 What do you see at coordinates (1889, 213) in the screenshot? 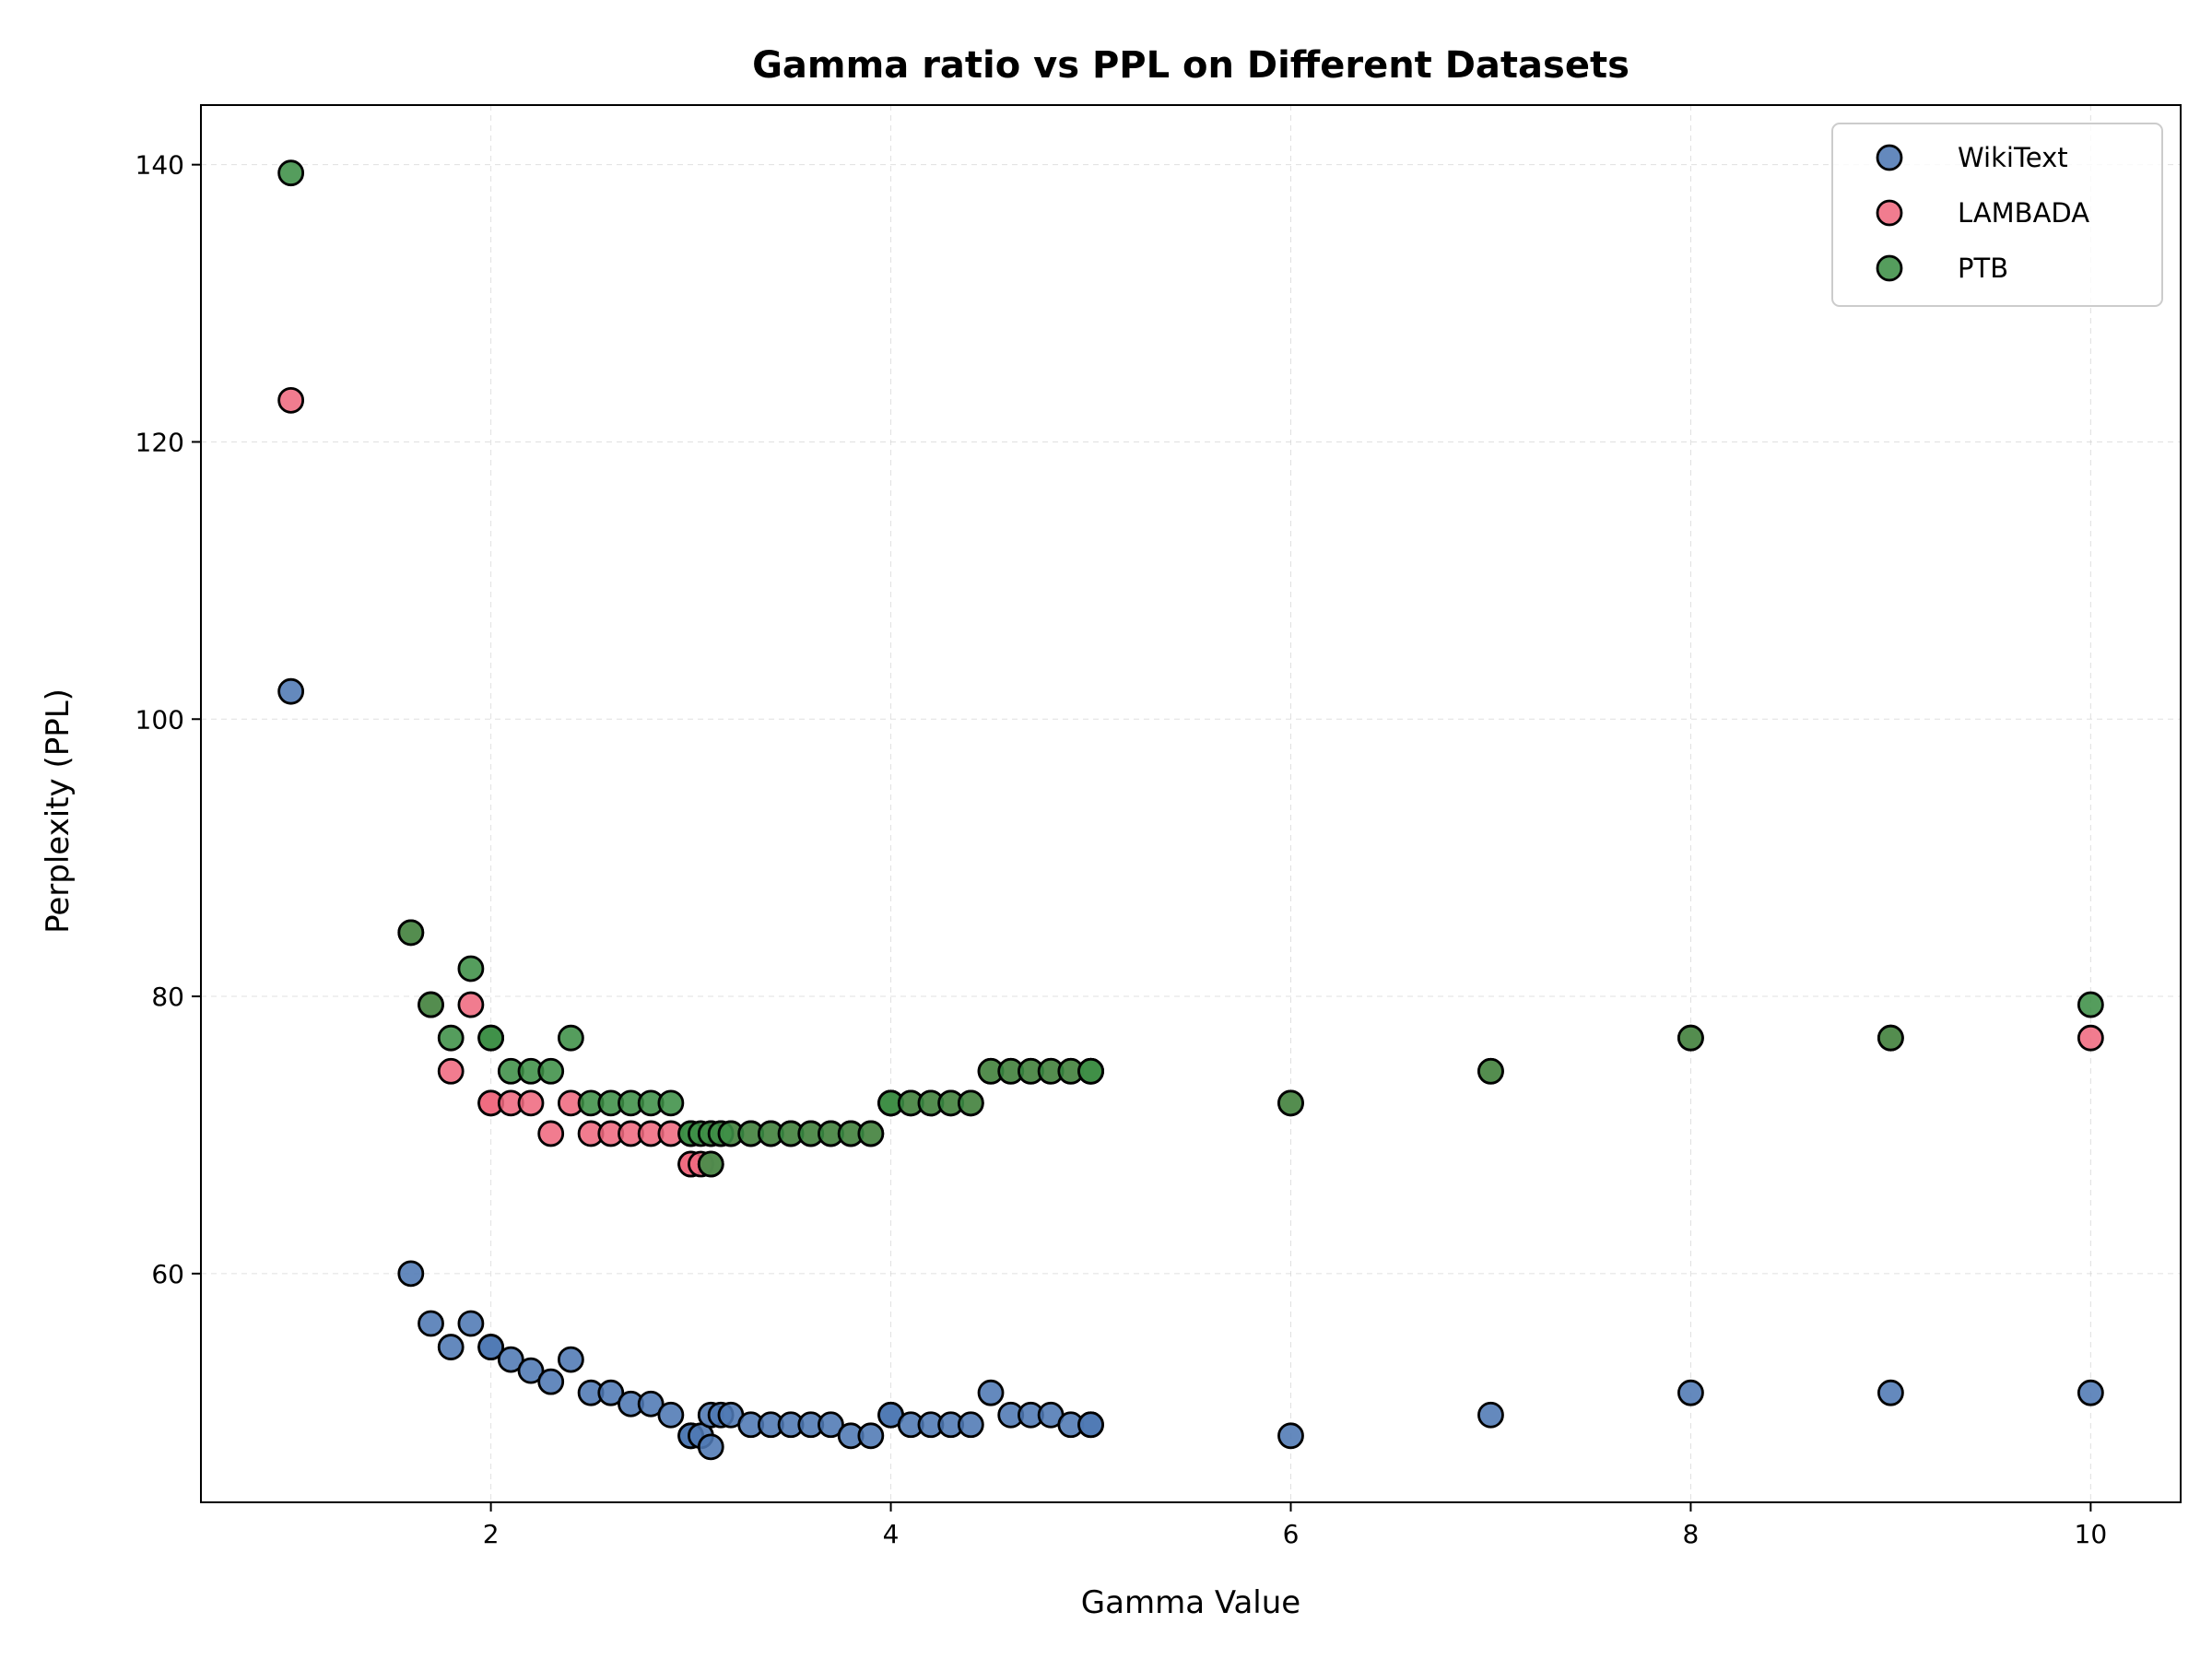
I see `legend-marker-lambada` at bounding box center [1889, 213].